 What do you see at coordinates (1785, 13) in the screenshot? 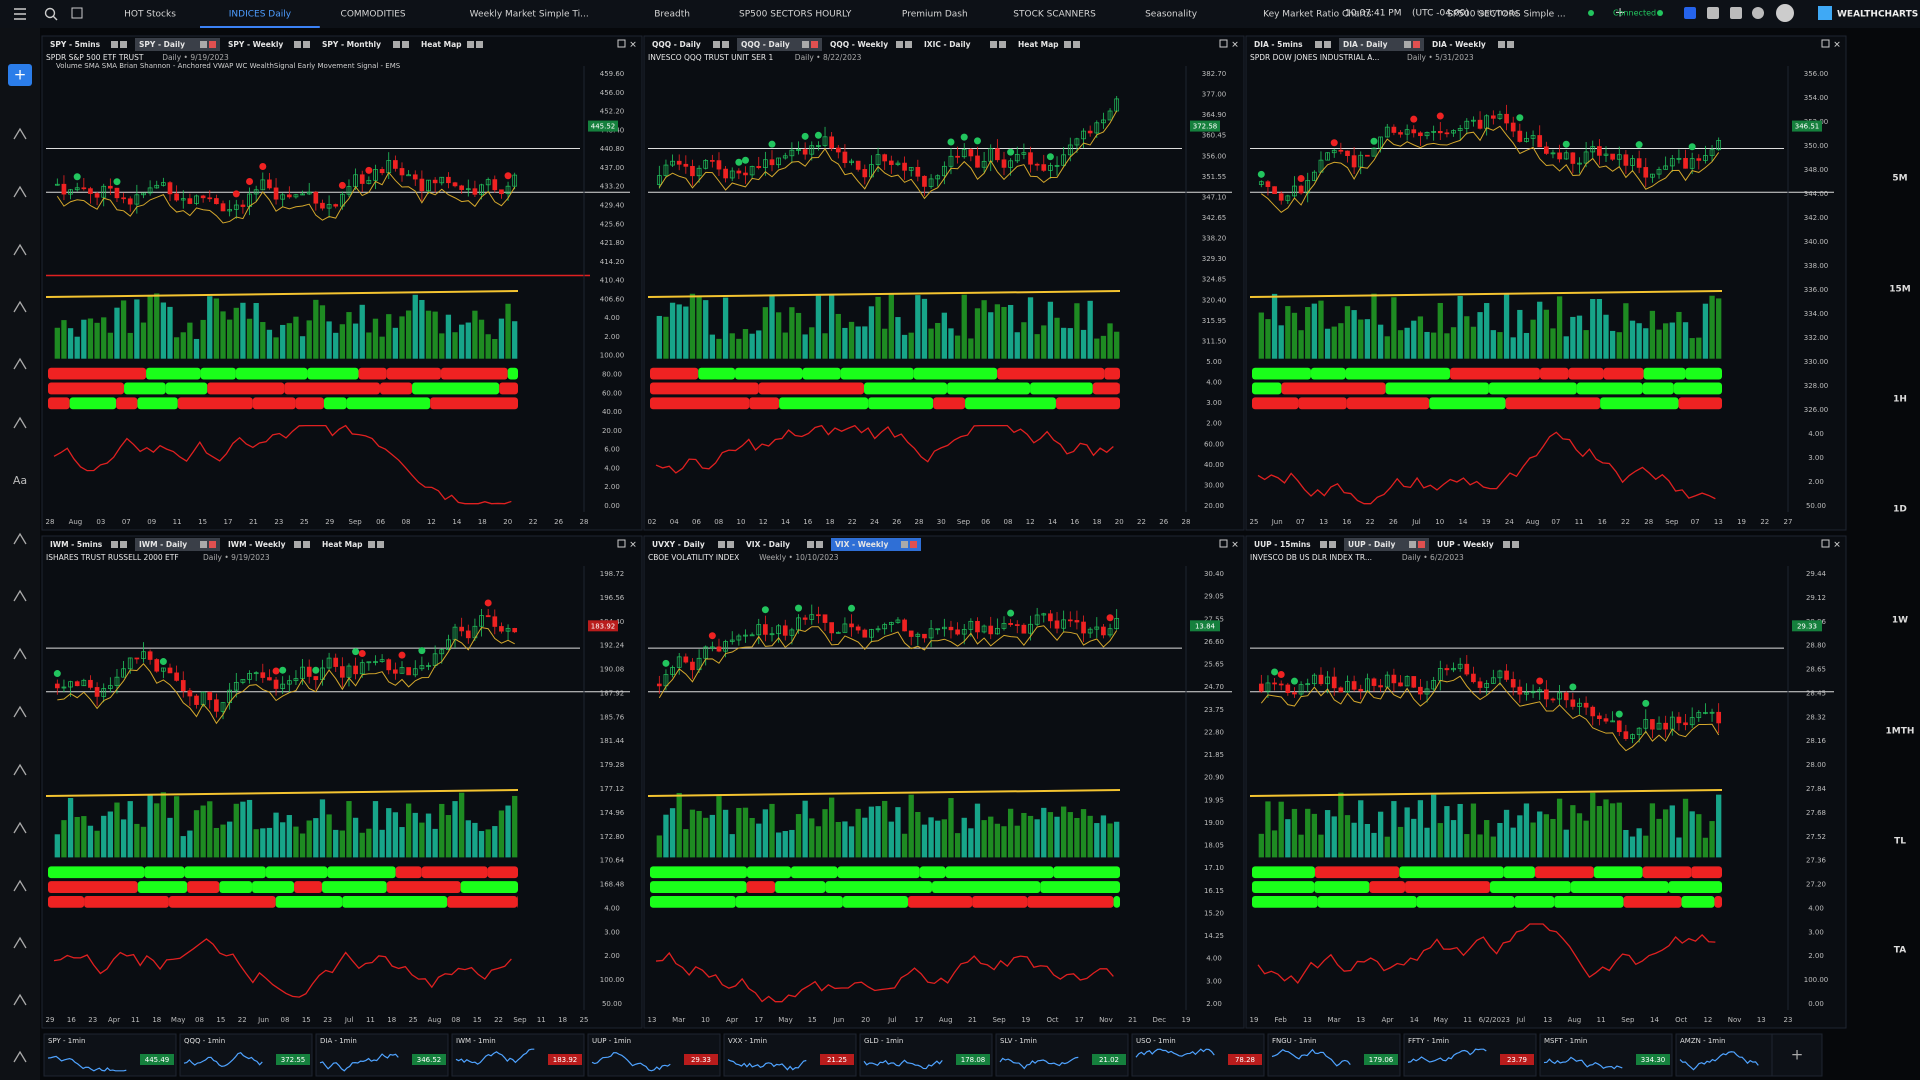
I see `avatar` at bounding box center [1785, 13].